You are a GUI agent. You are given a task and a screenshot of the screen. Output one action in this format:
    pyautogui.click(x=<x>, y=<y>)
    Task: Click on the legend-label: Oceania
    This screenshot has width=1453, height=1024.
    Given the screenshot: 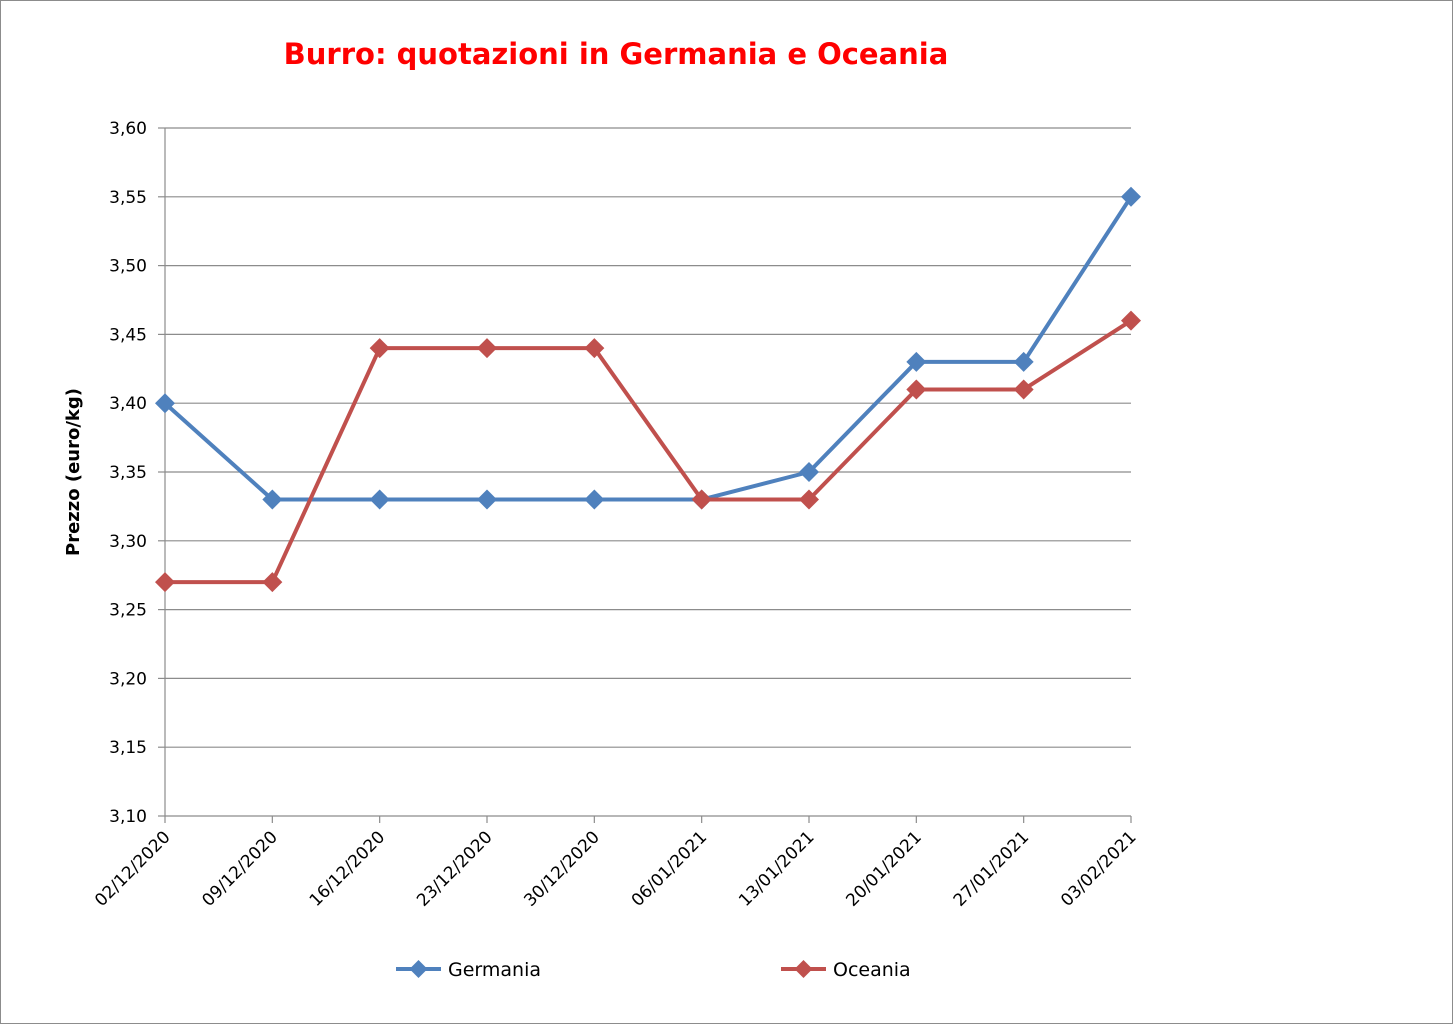 What is the action you would take?
    pyautogui.click(x=872, y=970)
    